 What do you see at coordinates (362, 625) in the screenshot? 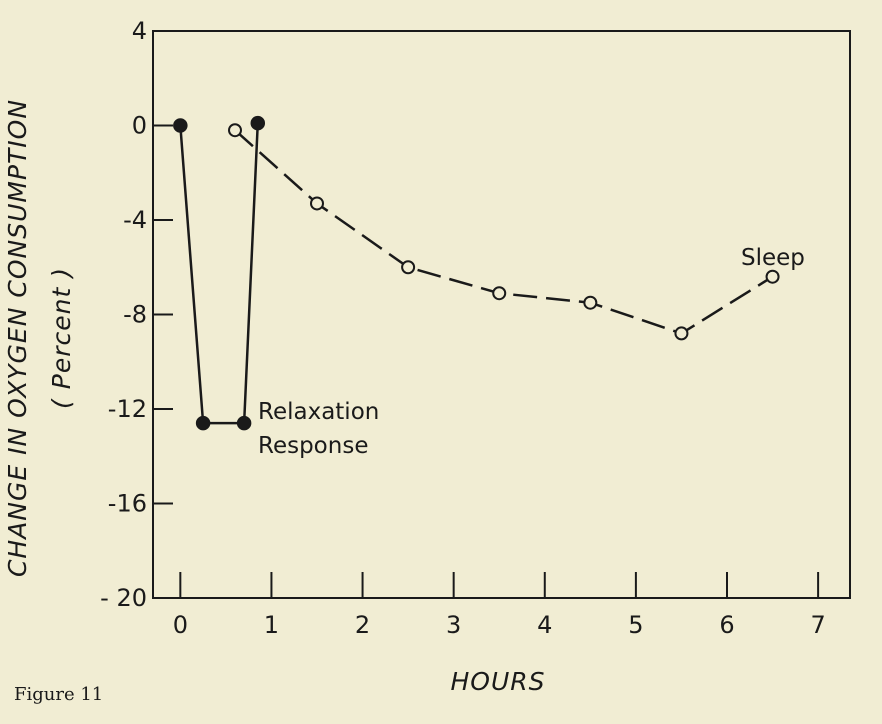
I see `x-tick-label: 2` at bounding box center [362, 625].